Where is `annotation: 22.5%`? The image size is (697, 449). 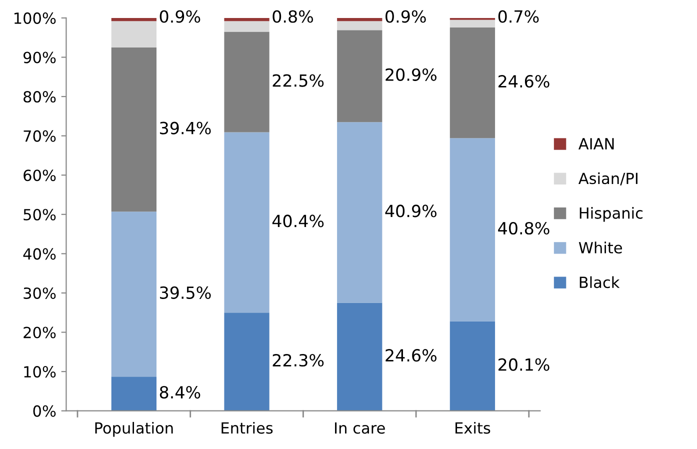 annotation: 22.5% is located at coordinates (298, 80).